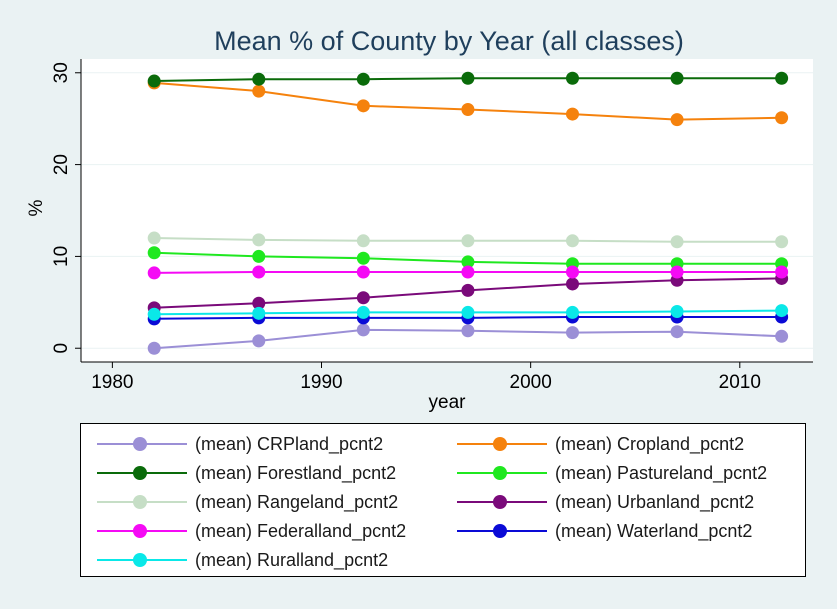 The image size is (837, 609). What do you see at coordinates (321, 382) in the screenshot?
I see `x-tick-label: 1990` at bounding box center [321, 382].